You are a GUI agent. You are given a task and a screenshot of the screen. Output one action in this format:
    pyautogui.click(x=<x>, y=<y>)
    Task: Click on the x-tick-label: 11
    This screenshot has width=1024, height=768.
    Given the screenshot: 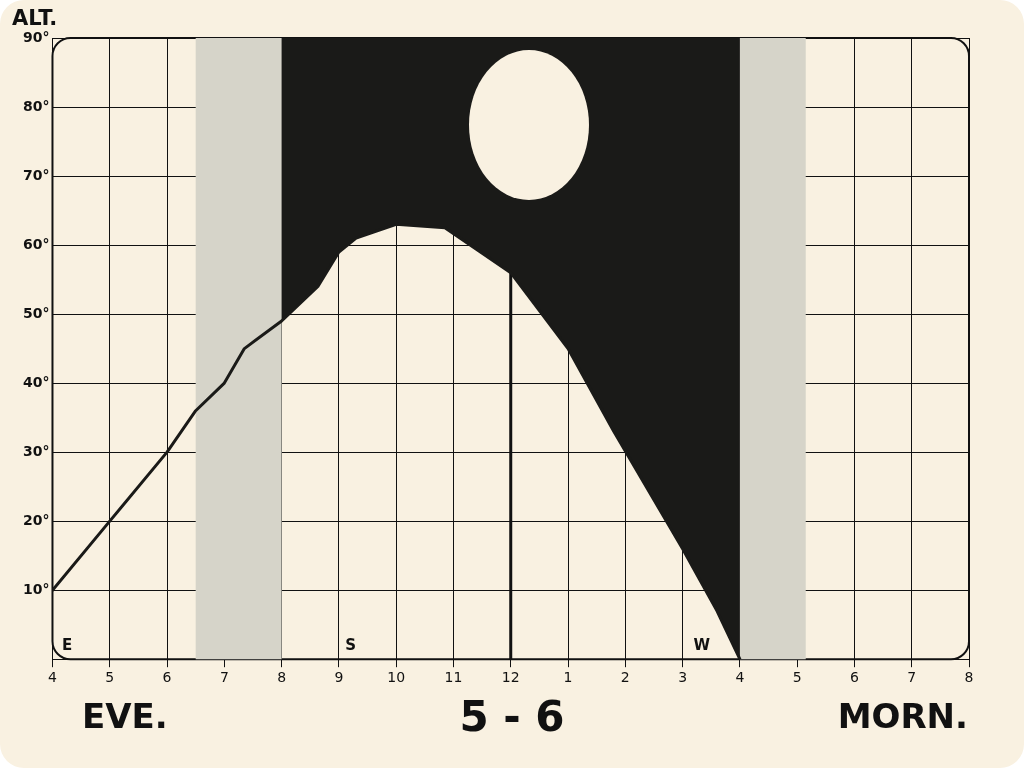 What is the action you would take?
    pyautogui.click(x=453, y=677)
    